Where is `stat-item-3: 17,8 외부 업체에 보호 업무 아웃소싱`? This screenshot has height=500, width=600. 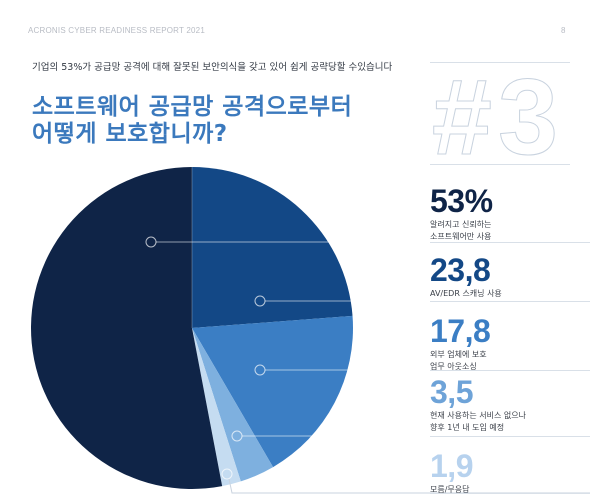
stat-item-3: 17,8 외부 업체에 보호 업무 아웃소싱 is located at coordinates (515, 344).